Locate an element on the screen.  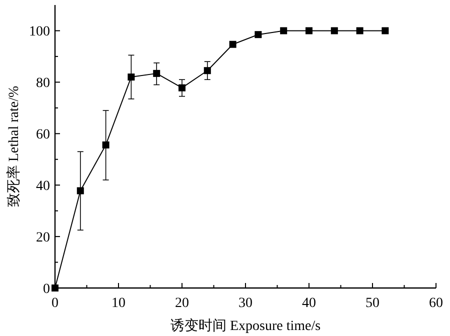
x-tick-label: 40 is located at coordinates (309, 303).